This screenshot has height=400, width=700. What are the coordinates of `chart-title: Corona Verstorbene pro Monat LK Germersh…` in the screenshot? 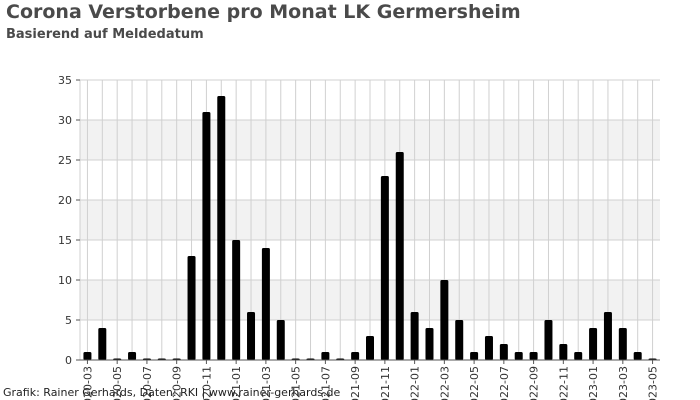 It's located at (263, 12).